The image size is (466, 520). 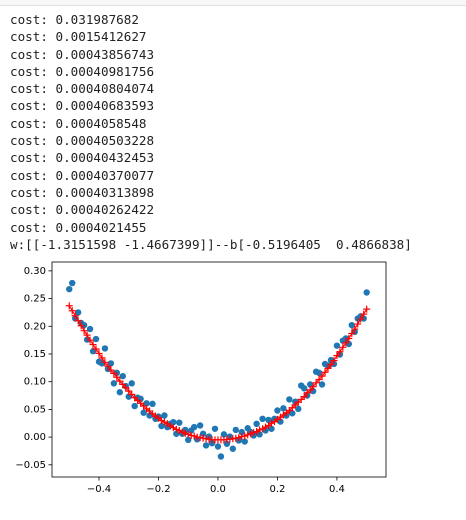 What do you see at coordinates (82, 175) in the screenshot?
I see `output-line: cost: 0.00040370077` at bounding box center [82, 175].